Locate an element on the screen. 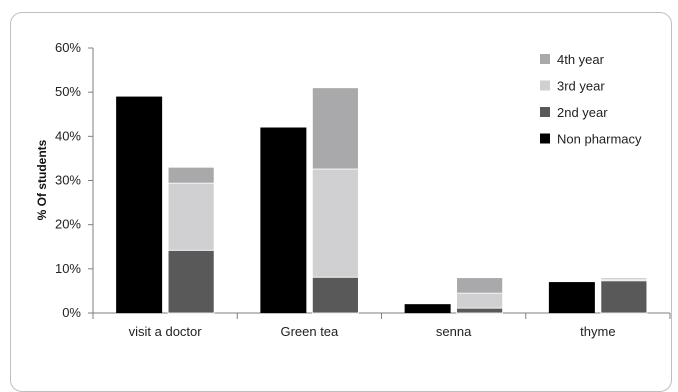  legend-label: Non pharmacy is located at coordinates (599, 139).